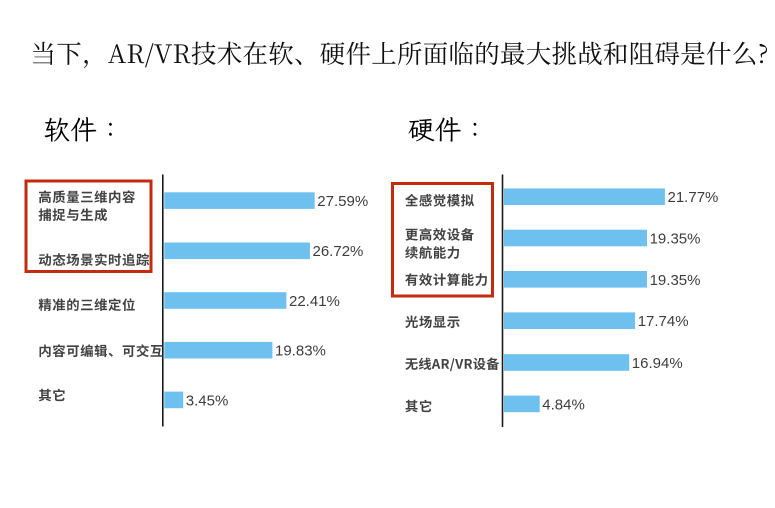  I want to click on svg-text: 16.94%, so click(657, 363).